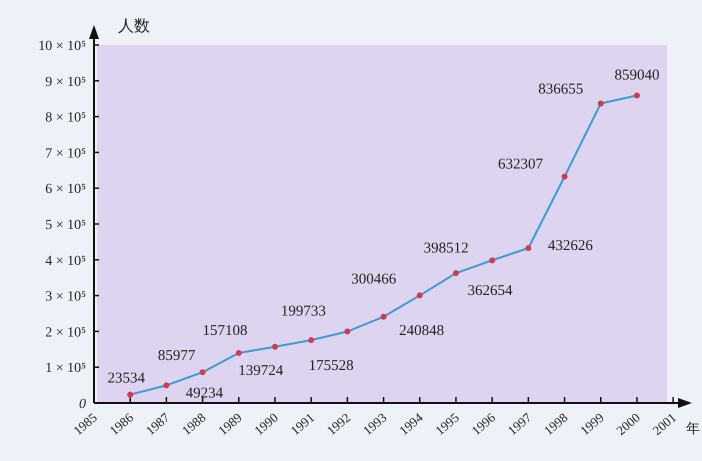  I want to click on x-tick-label: 1991, so click(303, 424).